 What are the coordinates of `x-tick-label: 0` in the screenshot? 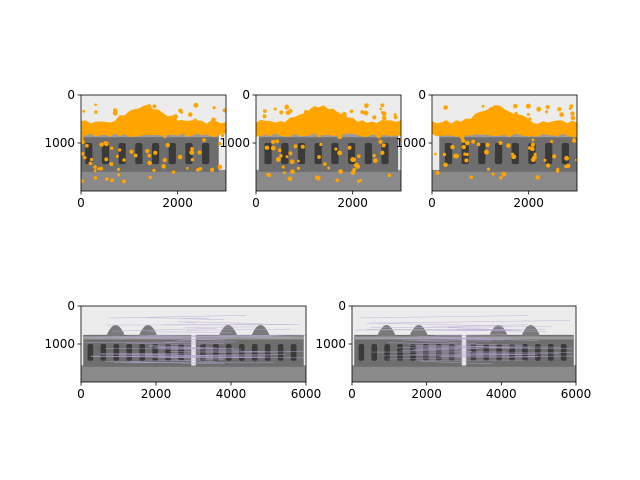 It's located at (81, 203).